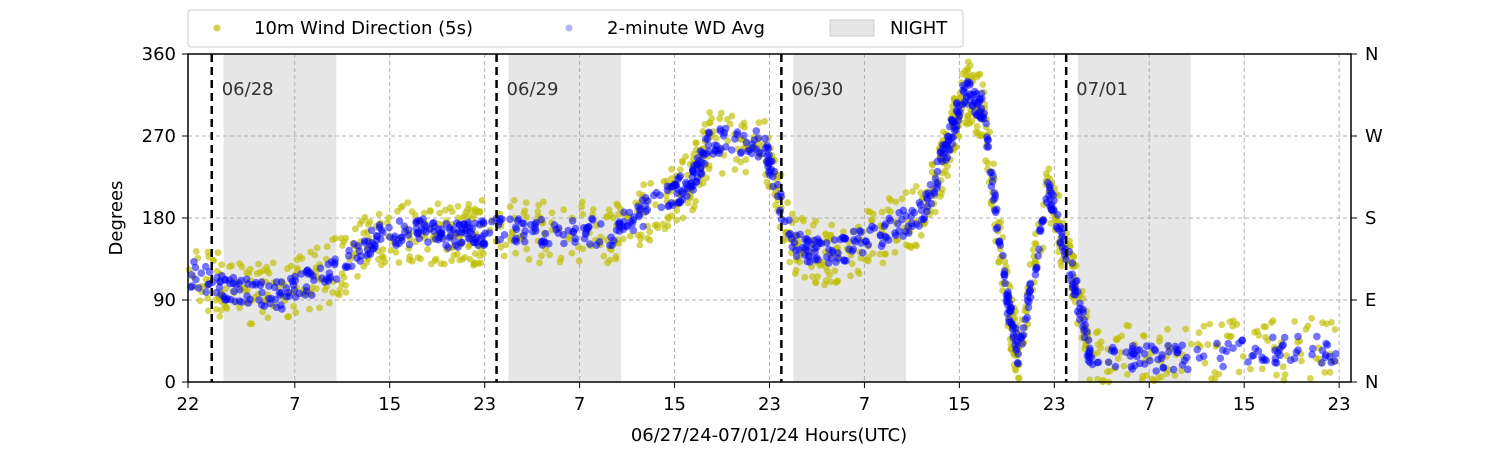  Describe the element at coordinates (852, 28) in the screenshot. I see `legend-night-swatch` at that location.